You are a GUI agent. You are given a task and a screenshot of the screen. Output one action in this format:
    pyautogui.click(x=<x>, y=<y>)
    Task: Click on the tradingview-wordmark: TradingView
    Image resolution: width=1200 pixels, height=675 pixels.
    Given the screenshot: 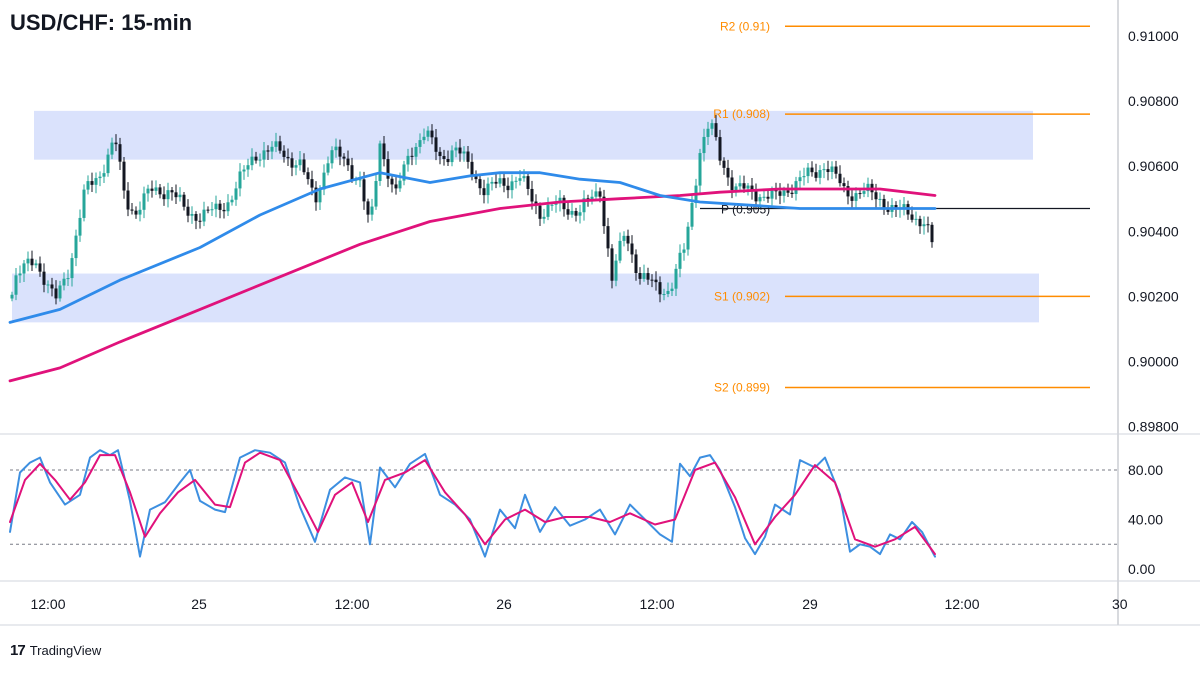 What is the action you would take?
    pyautogui.click(x=65, y=650)
    